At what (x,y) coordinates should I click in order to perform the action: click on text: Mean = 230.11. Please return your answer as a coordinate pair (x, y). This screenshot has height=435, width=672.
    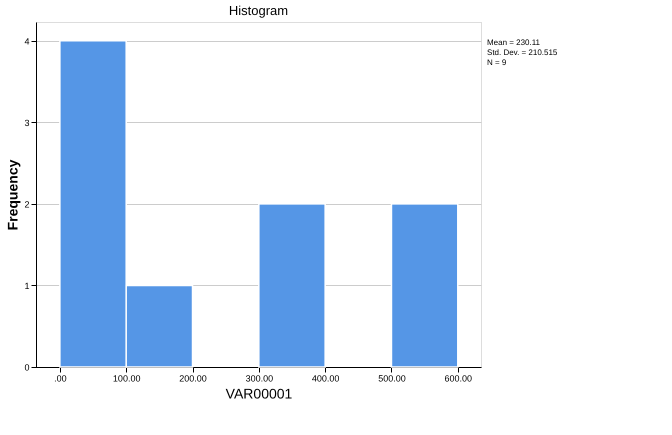
    Looking at the image, I should click on (514, 42).